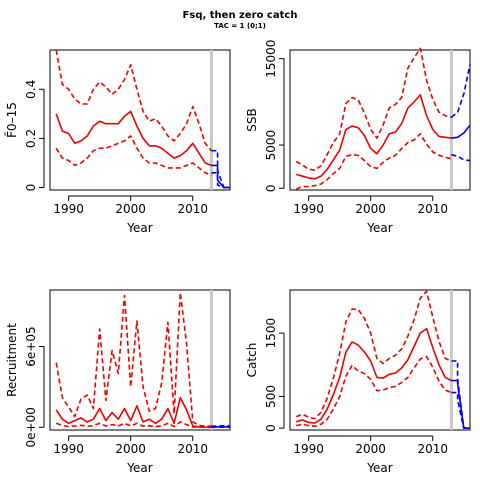  What do you see at coordinates (271, 333) in the screenshot?
I see `catch-y-tick-label: 1500` at bounding box center [271, 333].